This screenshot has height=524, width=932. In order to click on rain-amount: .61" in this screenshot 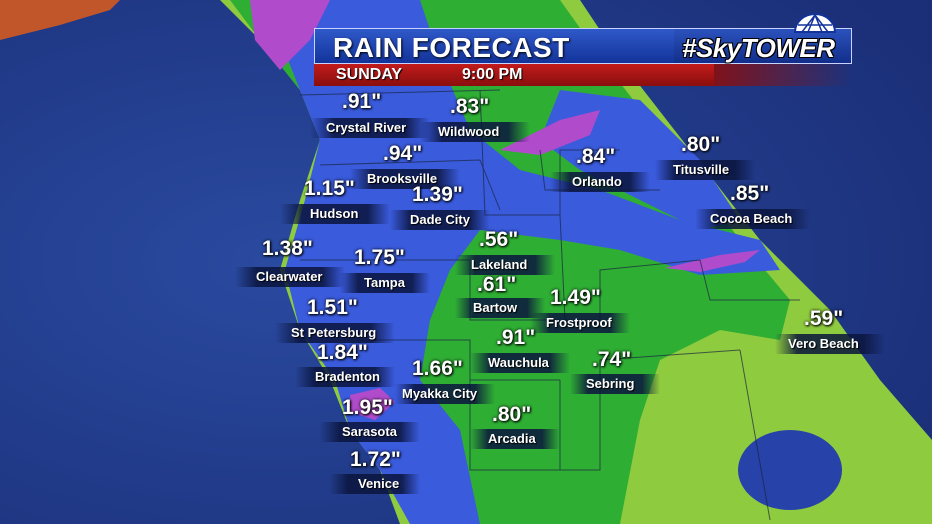, I will do `click(497, 284)`.